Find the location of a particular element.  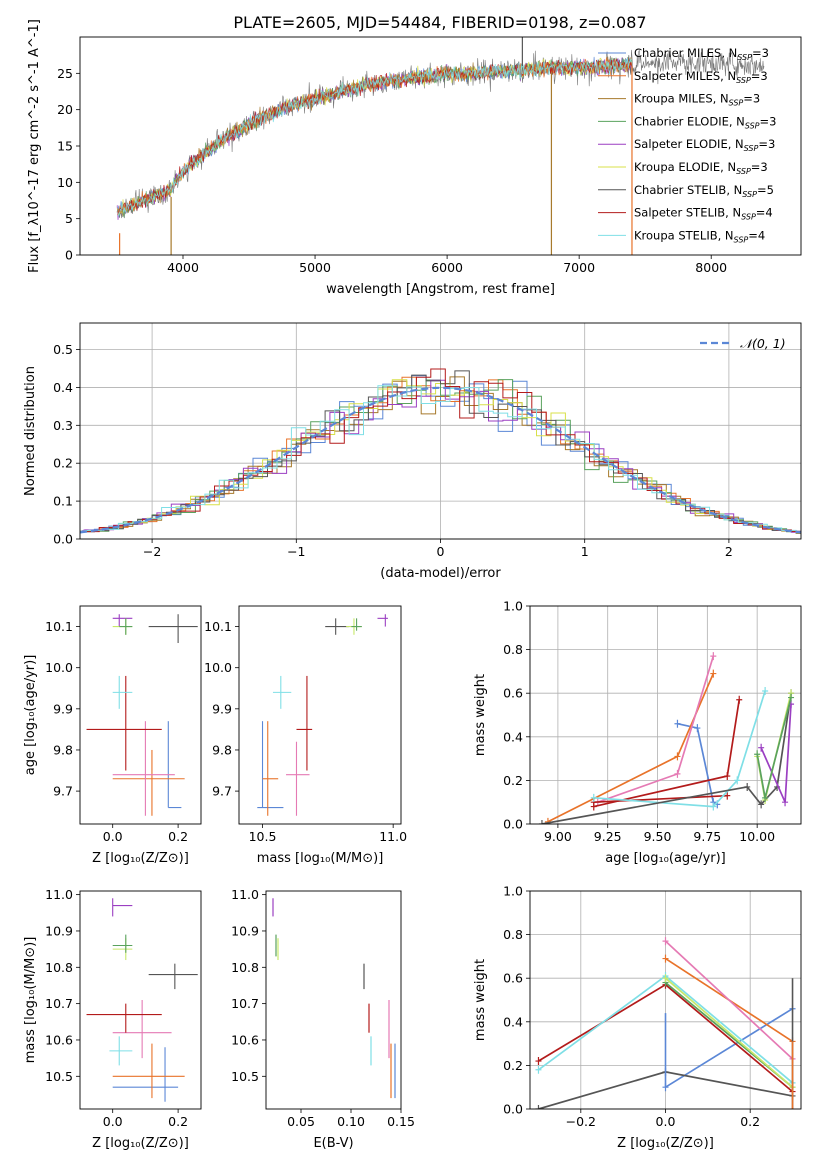

y-tick-label: 9.7 is located at coordinates (63, 791).